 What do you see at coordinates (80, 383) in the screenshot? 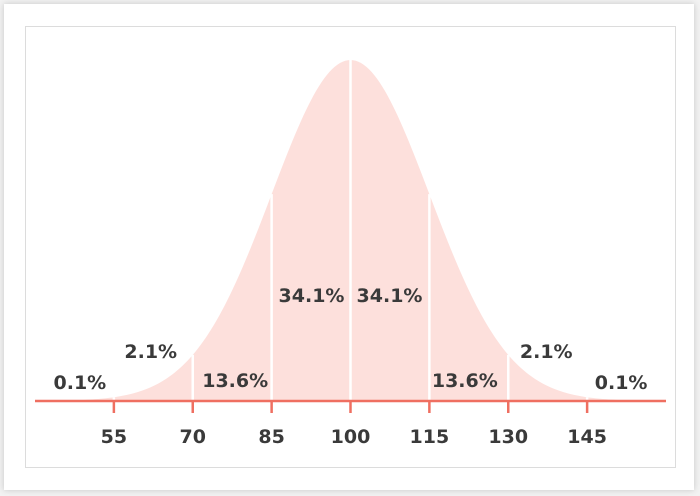
I see `region-label-1: 0.1%` at bounding box center [80, 383].